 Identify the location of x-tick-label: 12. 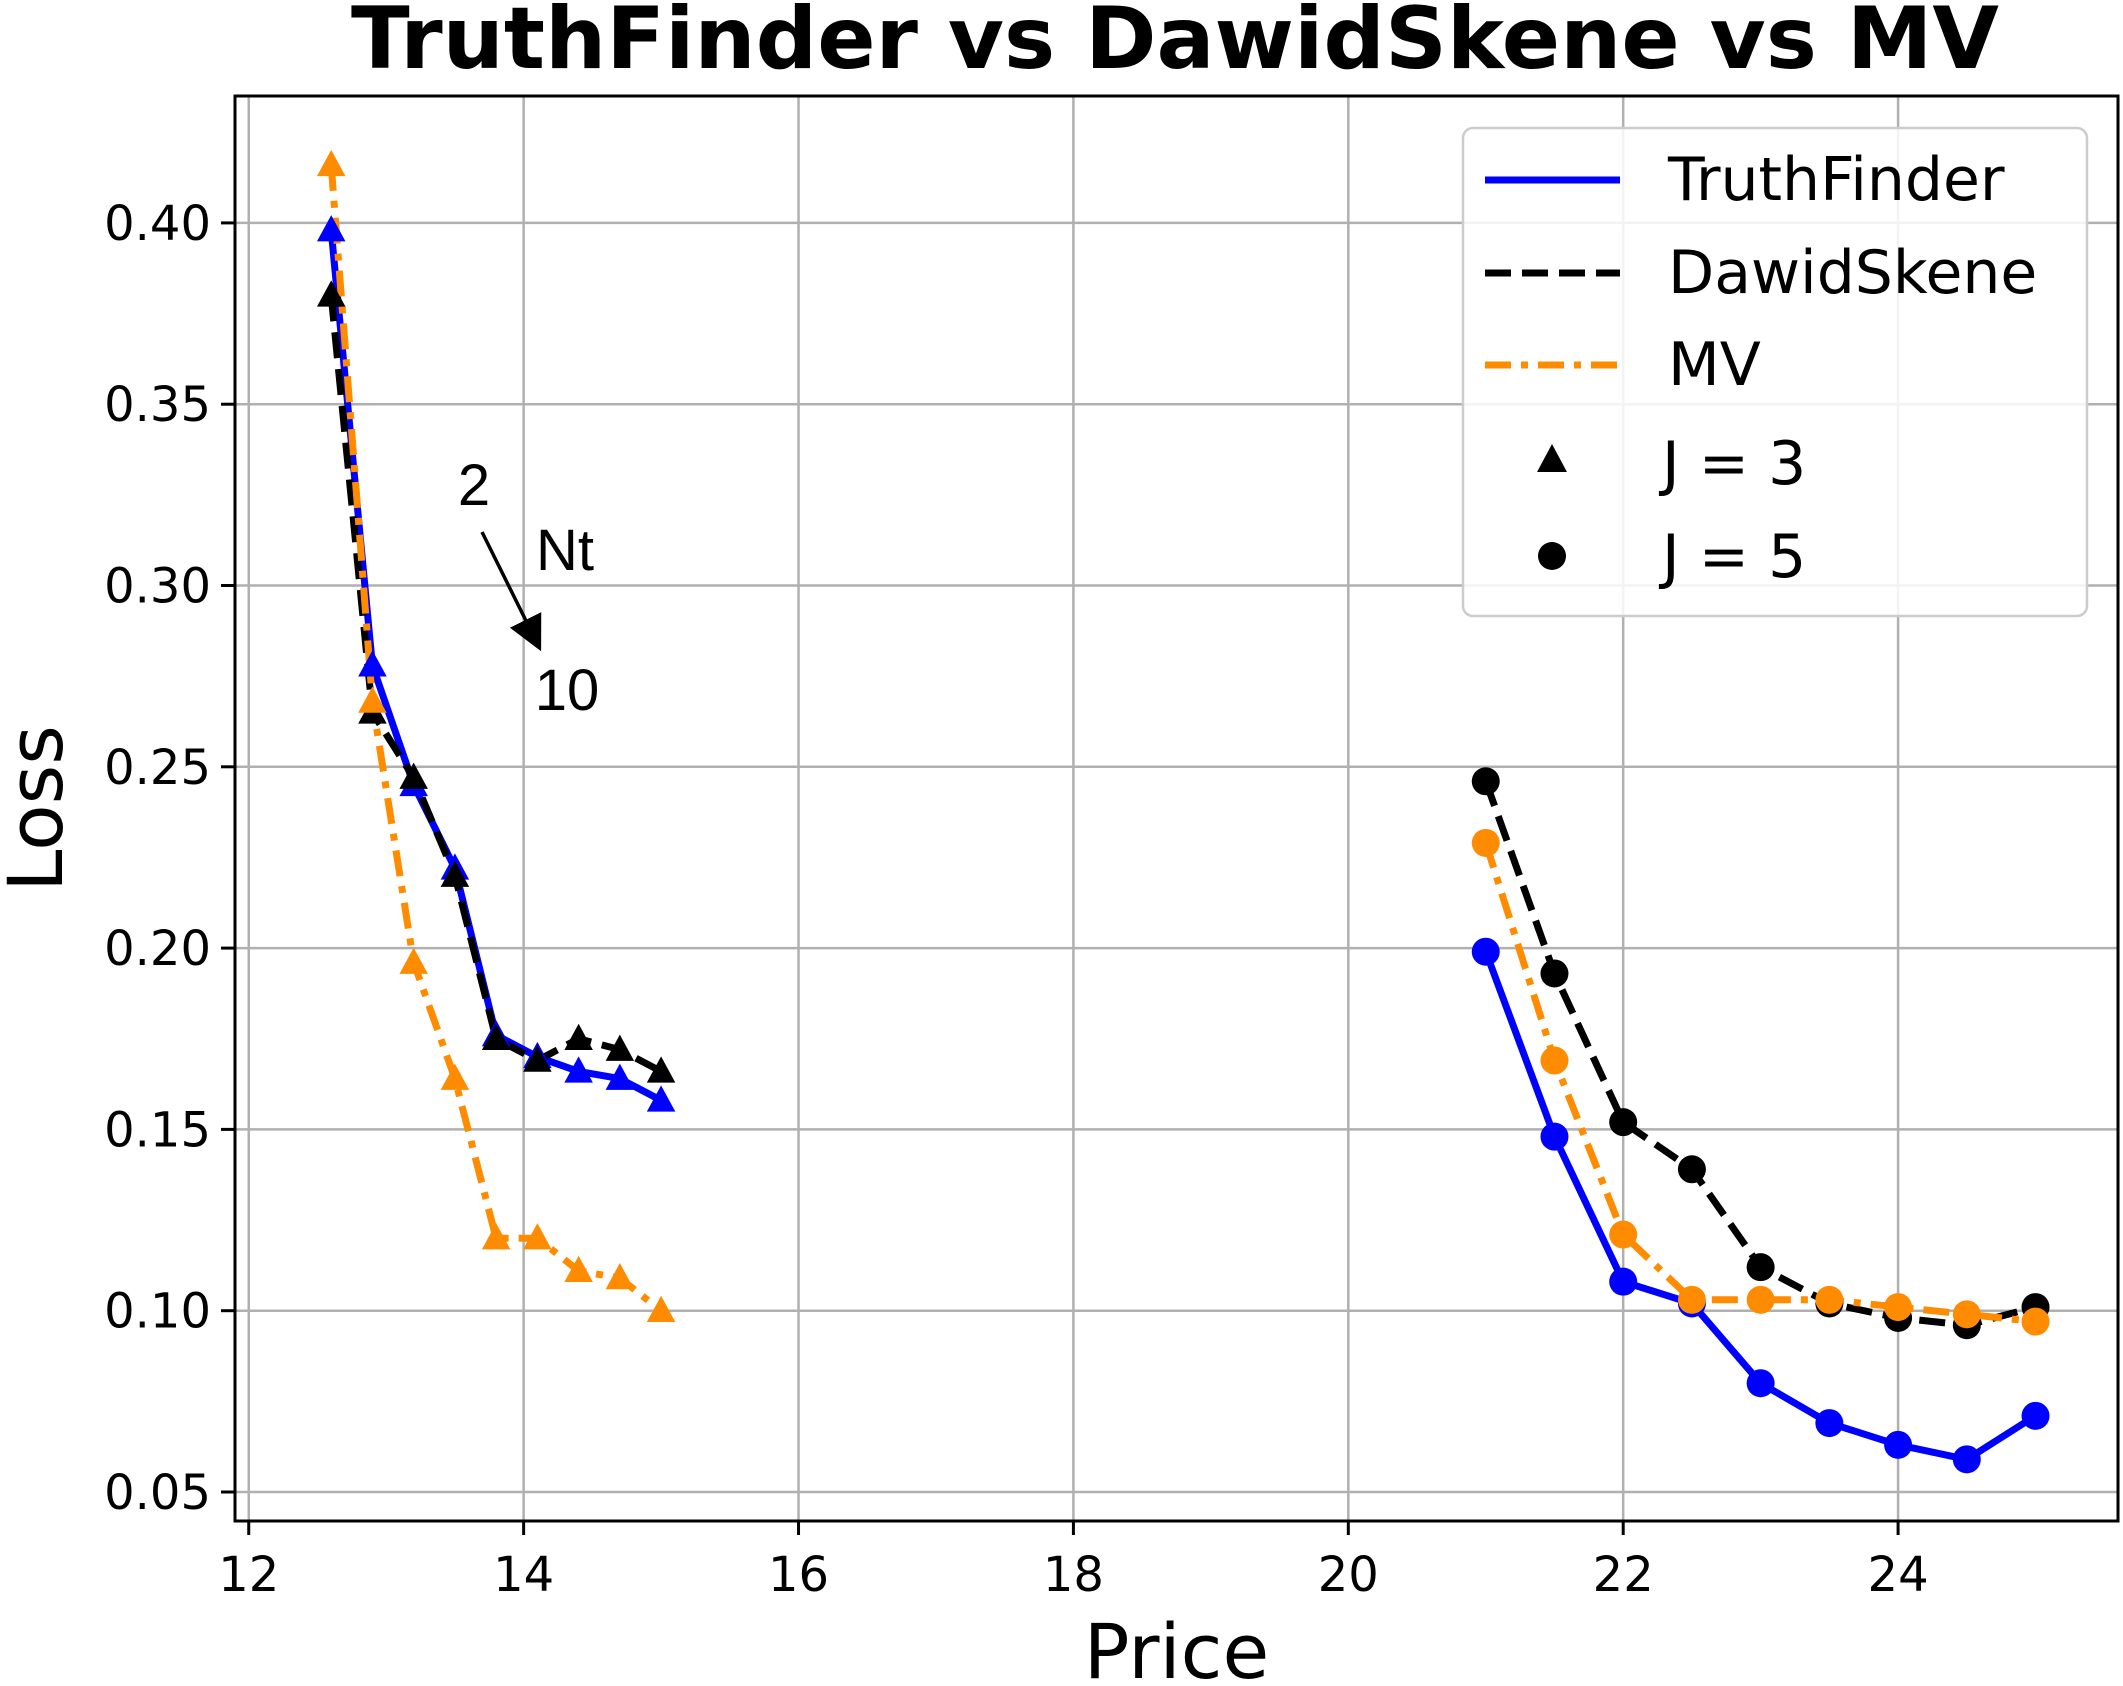
(248, 1575).